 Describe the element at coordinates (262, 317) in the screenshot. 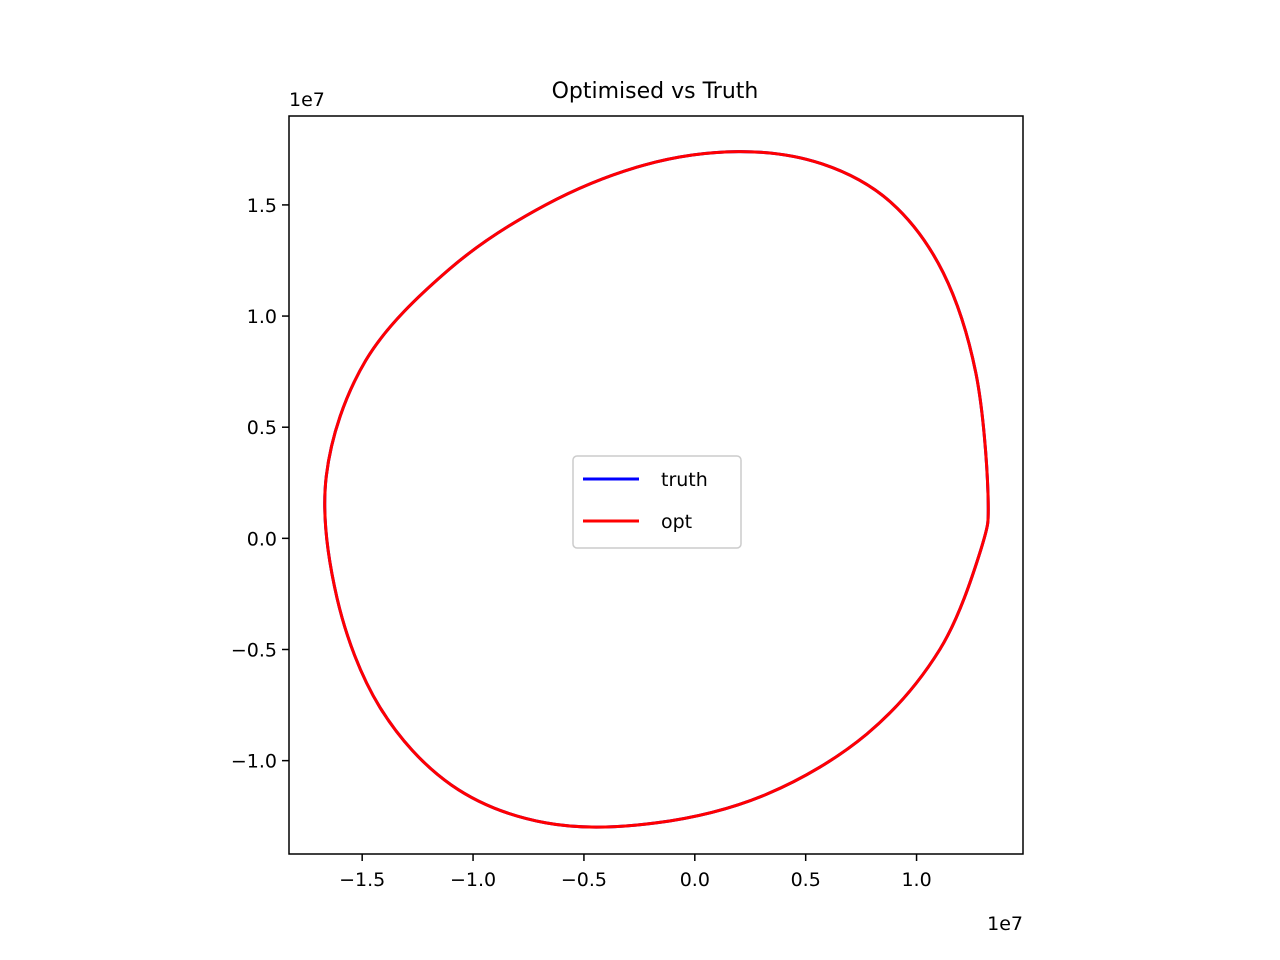

I see `y-tick-label: 1.0` at that location.